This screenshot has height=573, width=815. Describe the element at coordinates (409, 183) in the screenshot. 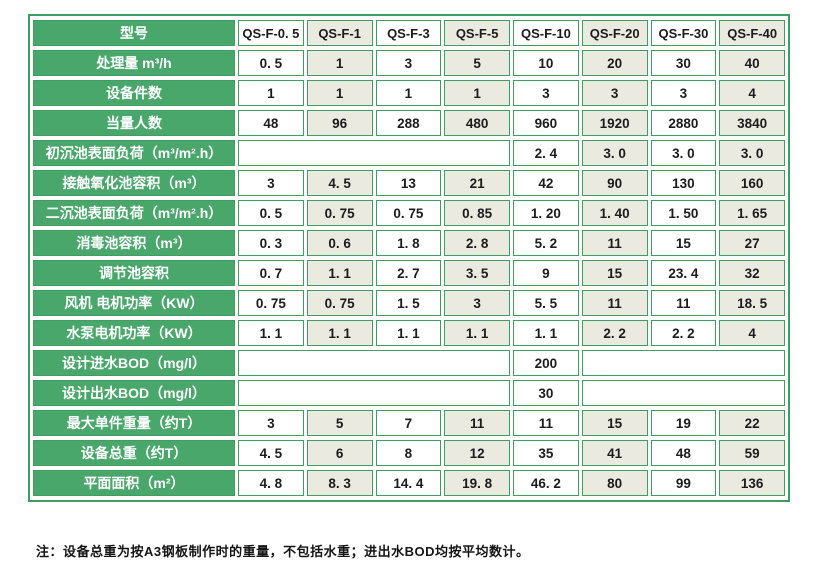

I see `table-row: 接触氧化池容积（m³） 3 4. 5 13 21 42 90 130 160` at that location.